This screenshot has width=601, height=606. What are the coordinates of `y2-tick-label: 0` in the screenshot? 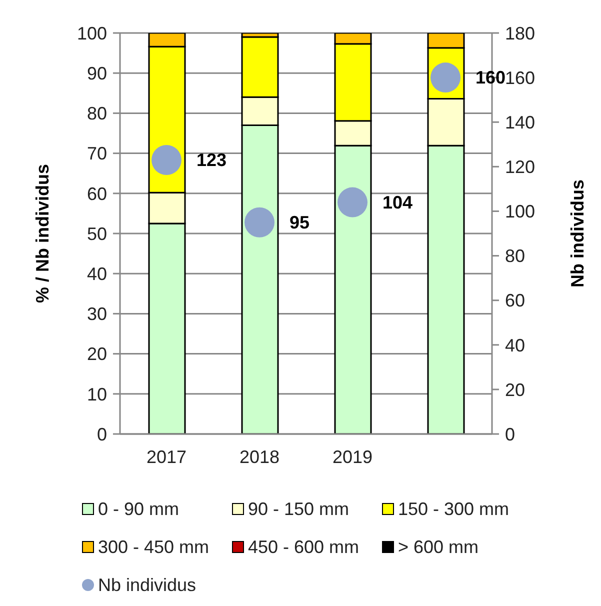 It's located at (510, 434).